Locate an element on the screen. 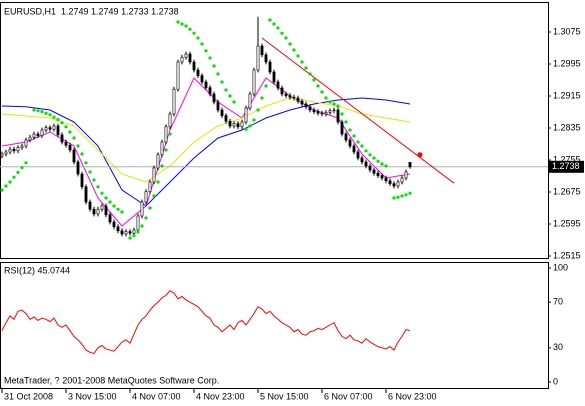 This screenshot has height=406, width=585. last-price-box is located at coordinates (566, 166).